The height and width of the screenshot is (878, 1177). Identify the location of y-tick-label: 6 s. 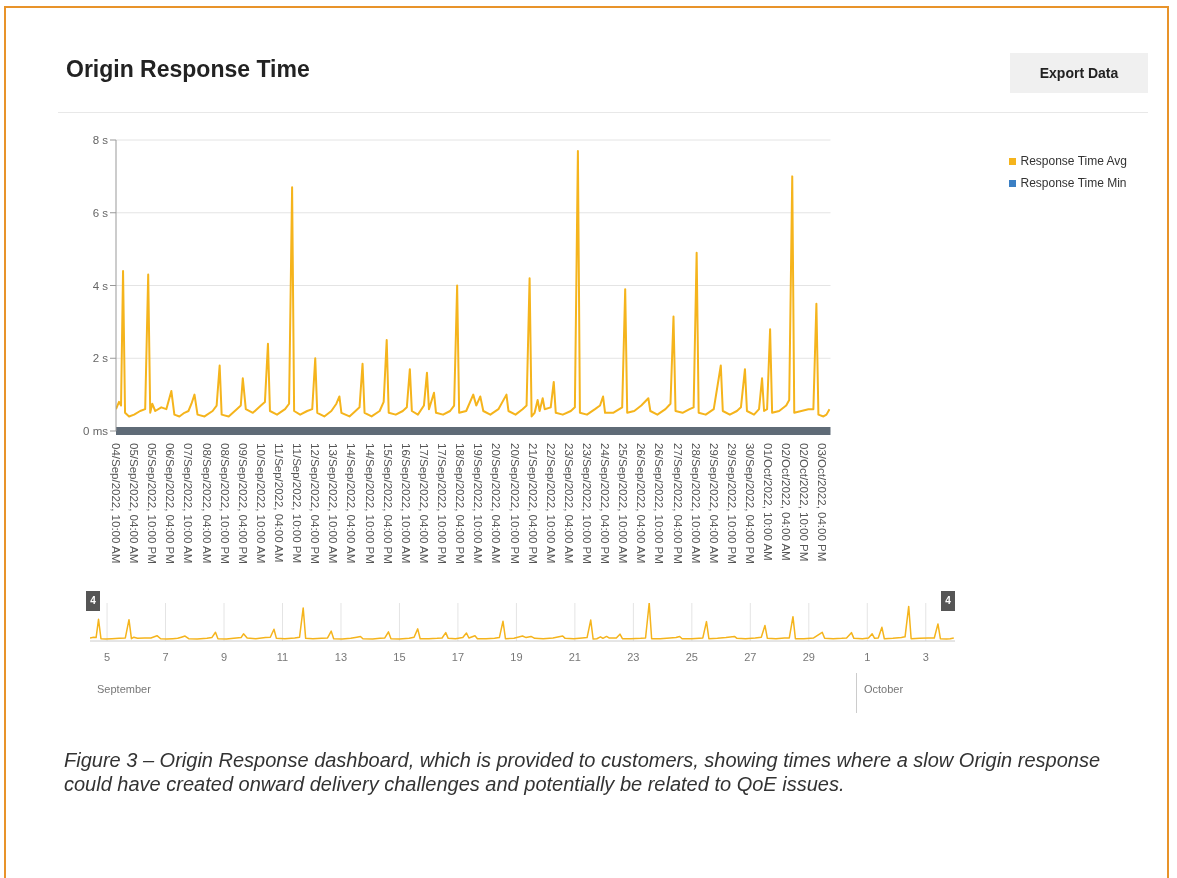
(100, 212).